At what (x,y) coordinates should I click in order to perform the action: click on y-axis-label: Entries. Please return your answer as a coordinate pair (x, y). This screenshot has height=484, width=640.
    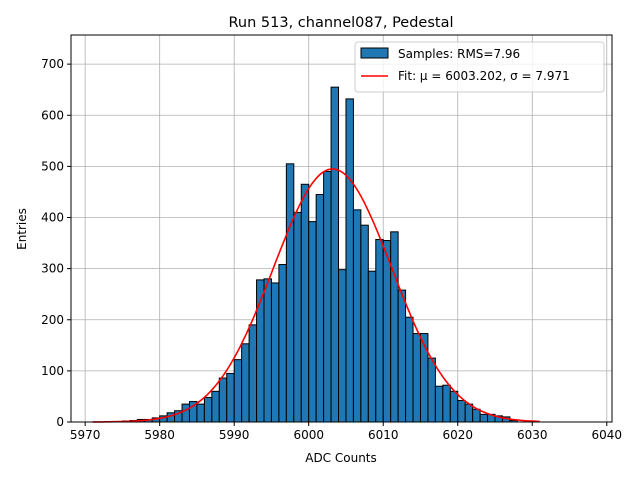
    Looking at the image, I should click on (22, 229).